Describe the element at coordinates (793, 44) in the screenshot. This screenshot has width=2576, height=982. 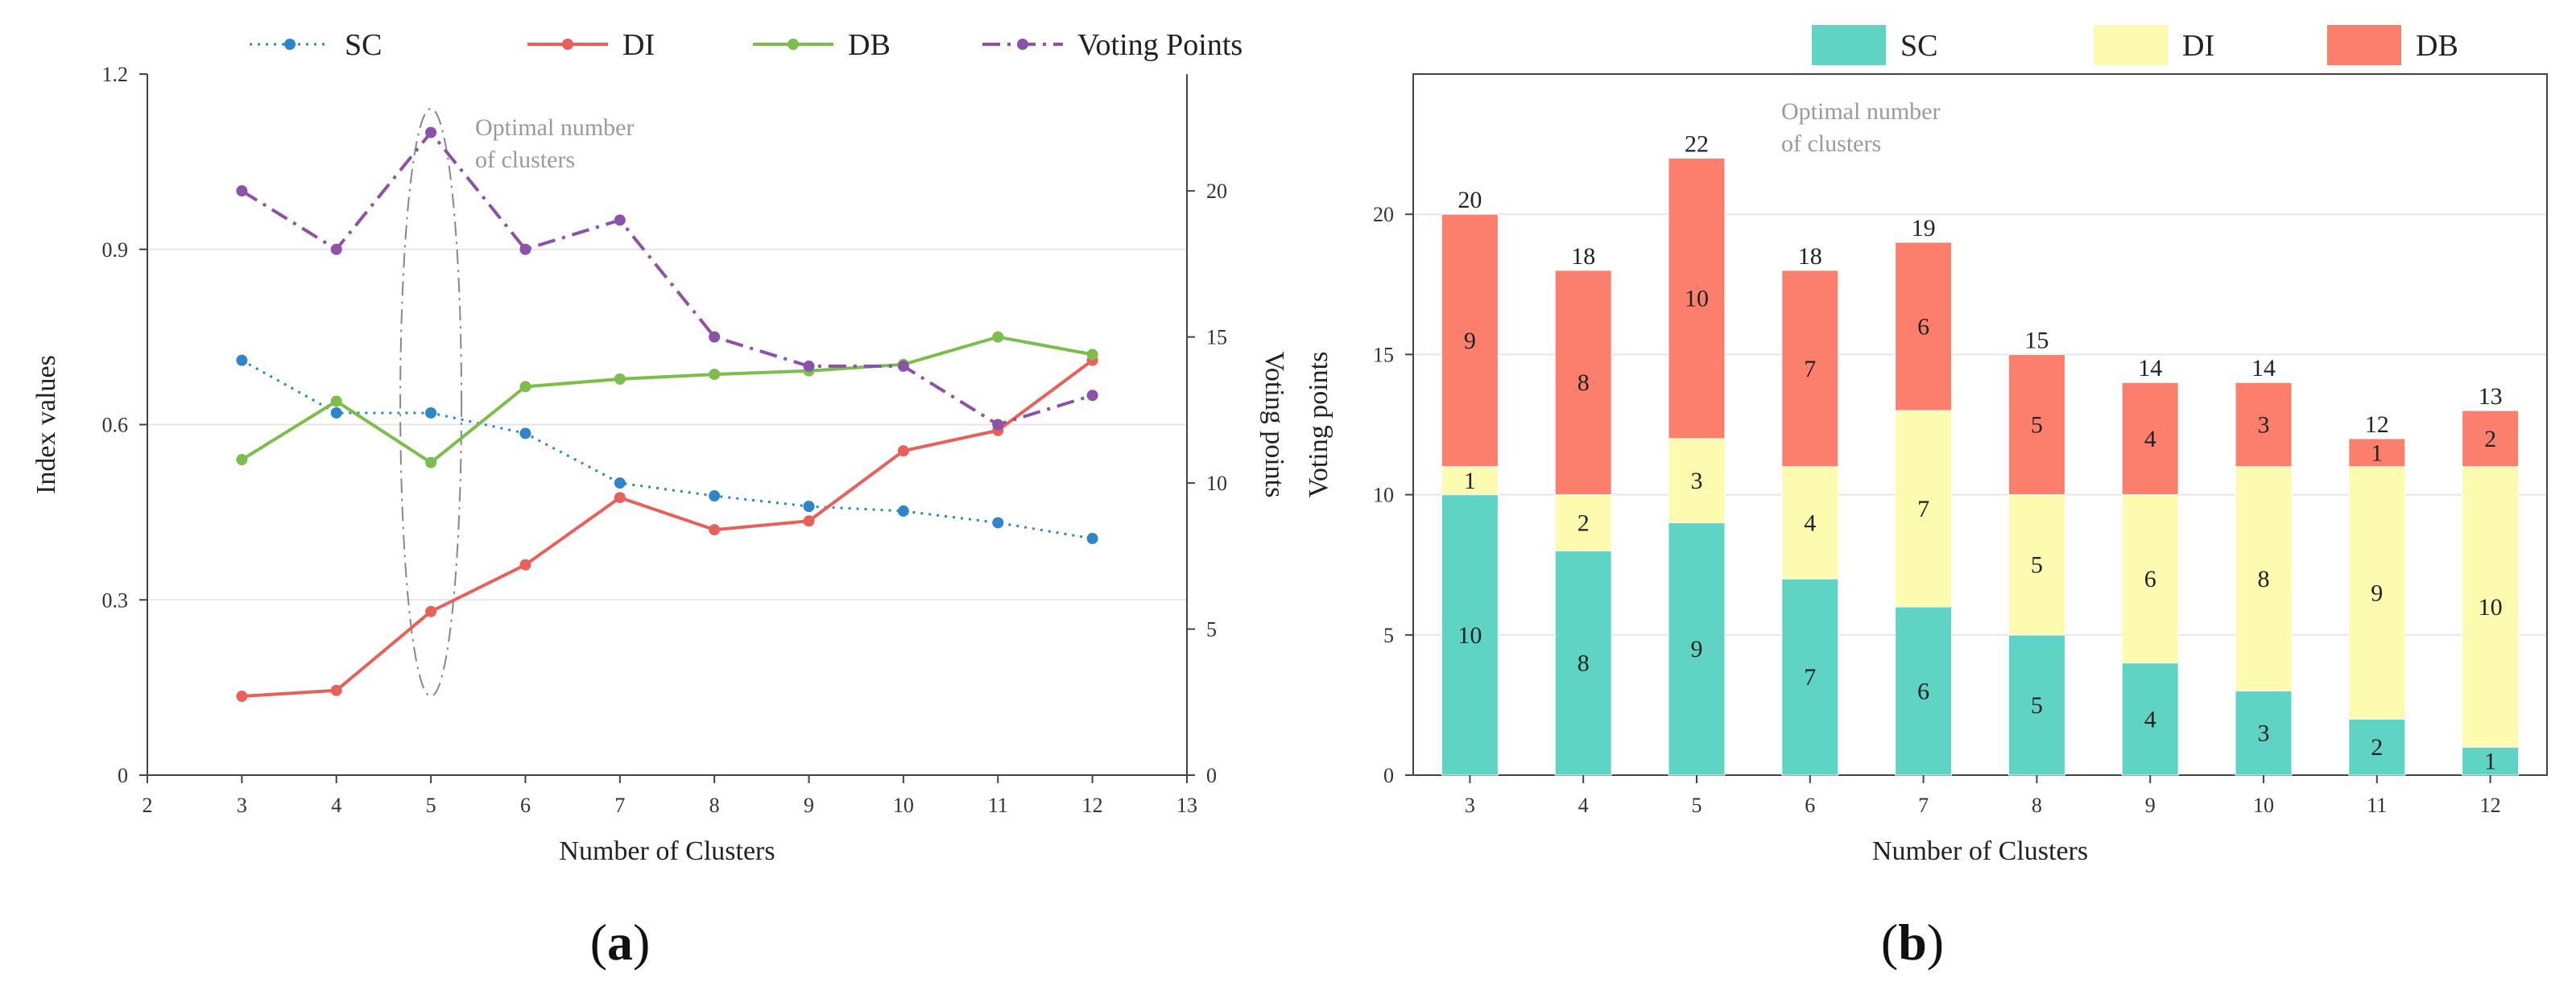
I see `legend-marker-db` at that location.